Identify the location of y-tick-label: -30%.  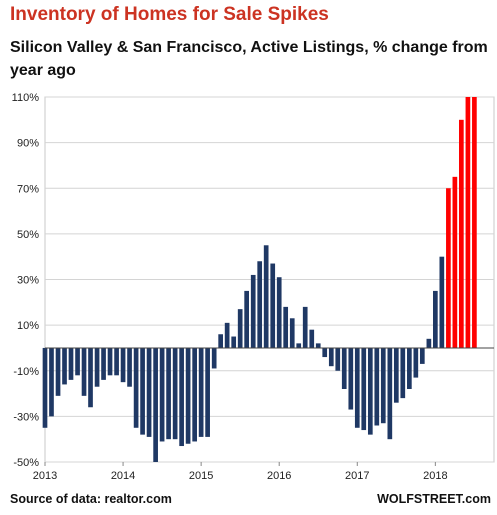
(26, 417).